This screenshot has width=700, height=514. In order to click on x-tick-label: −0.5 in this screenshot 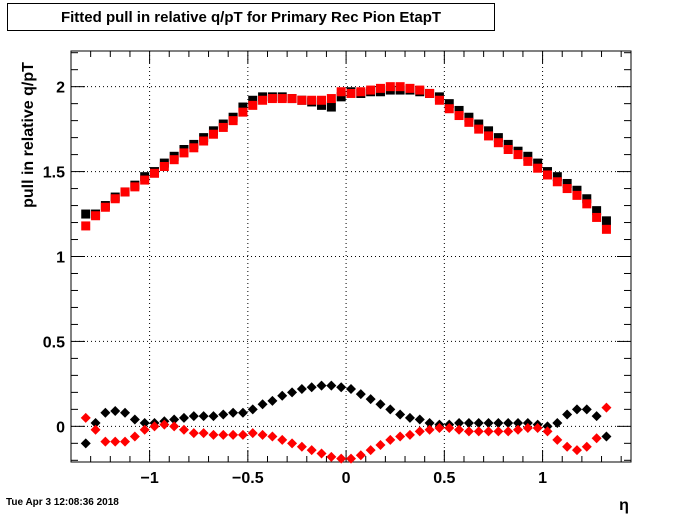, I will do `click(248, 478)`.